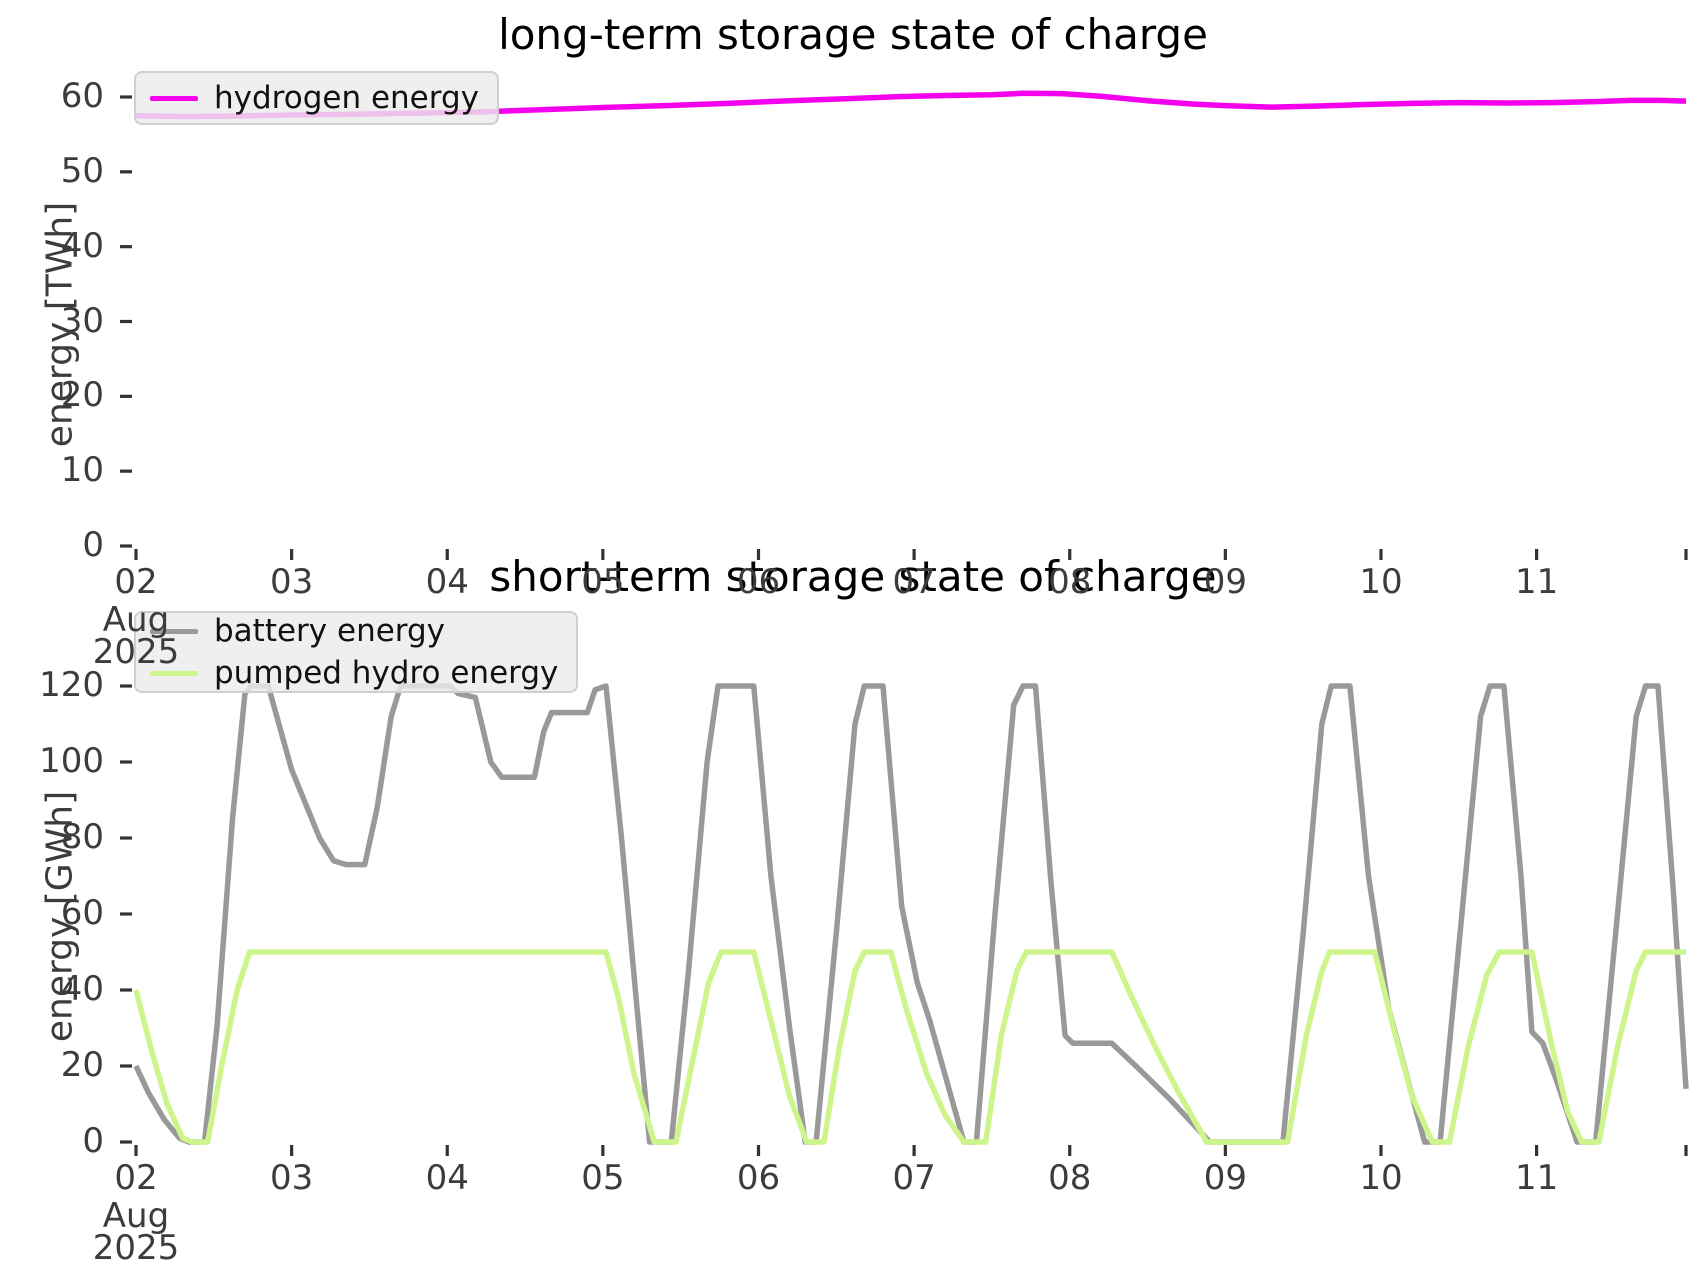 The image size is (1706, 1277). I want to click on pumped-hydro-energy-swatch, so click(174, 673).